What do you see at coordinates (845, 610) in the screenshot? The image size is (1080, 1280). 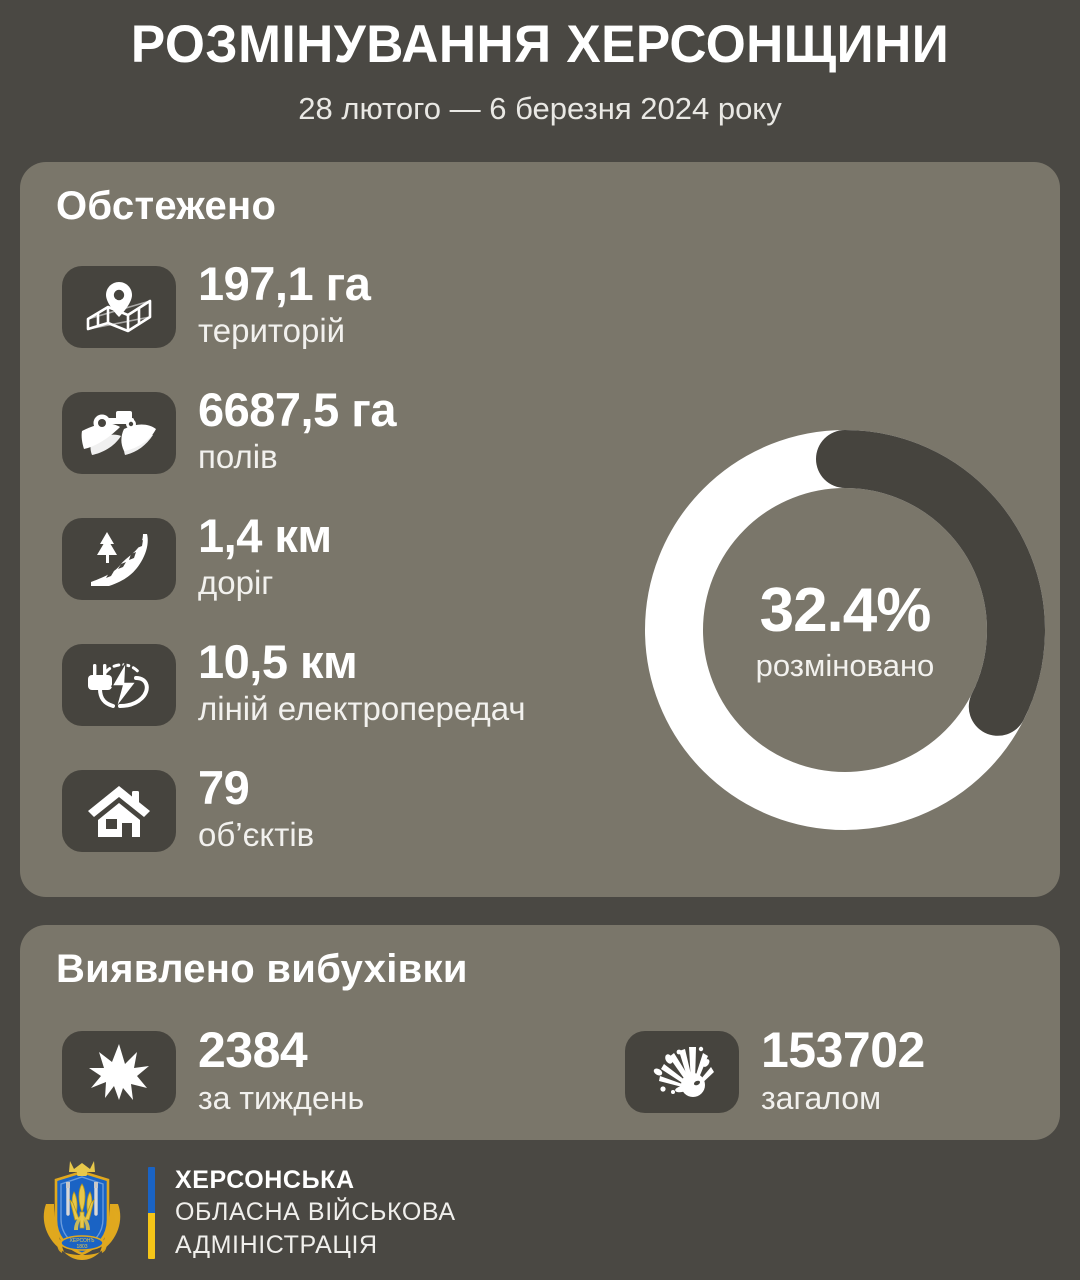 I see `donut-percent: 32.4%` at bounding box center [845, 610].